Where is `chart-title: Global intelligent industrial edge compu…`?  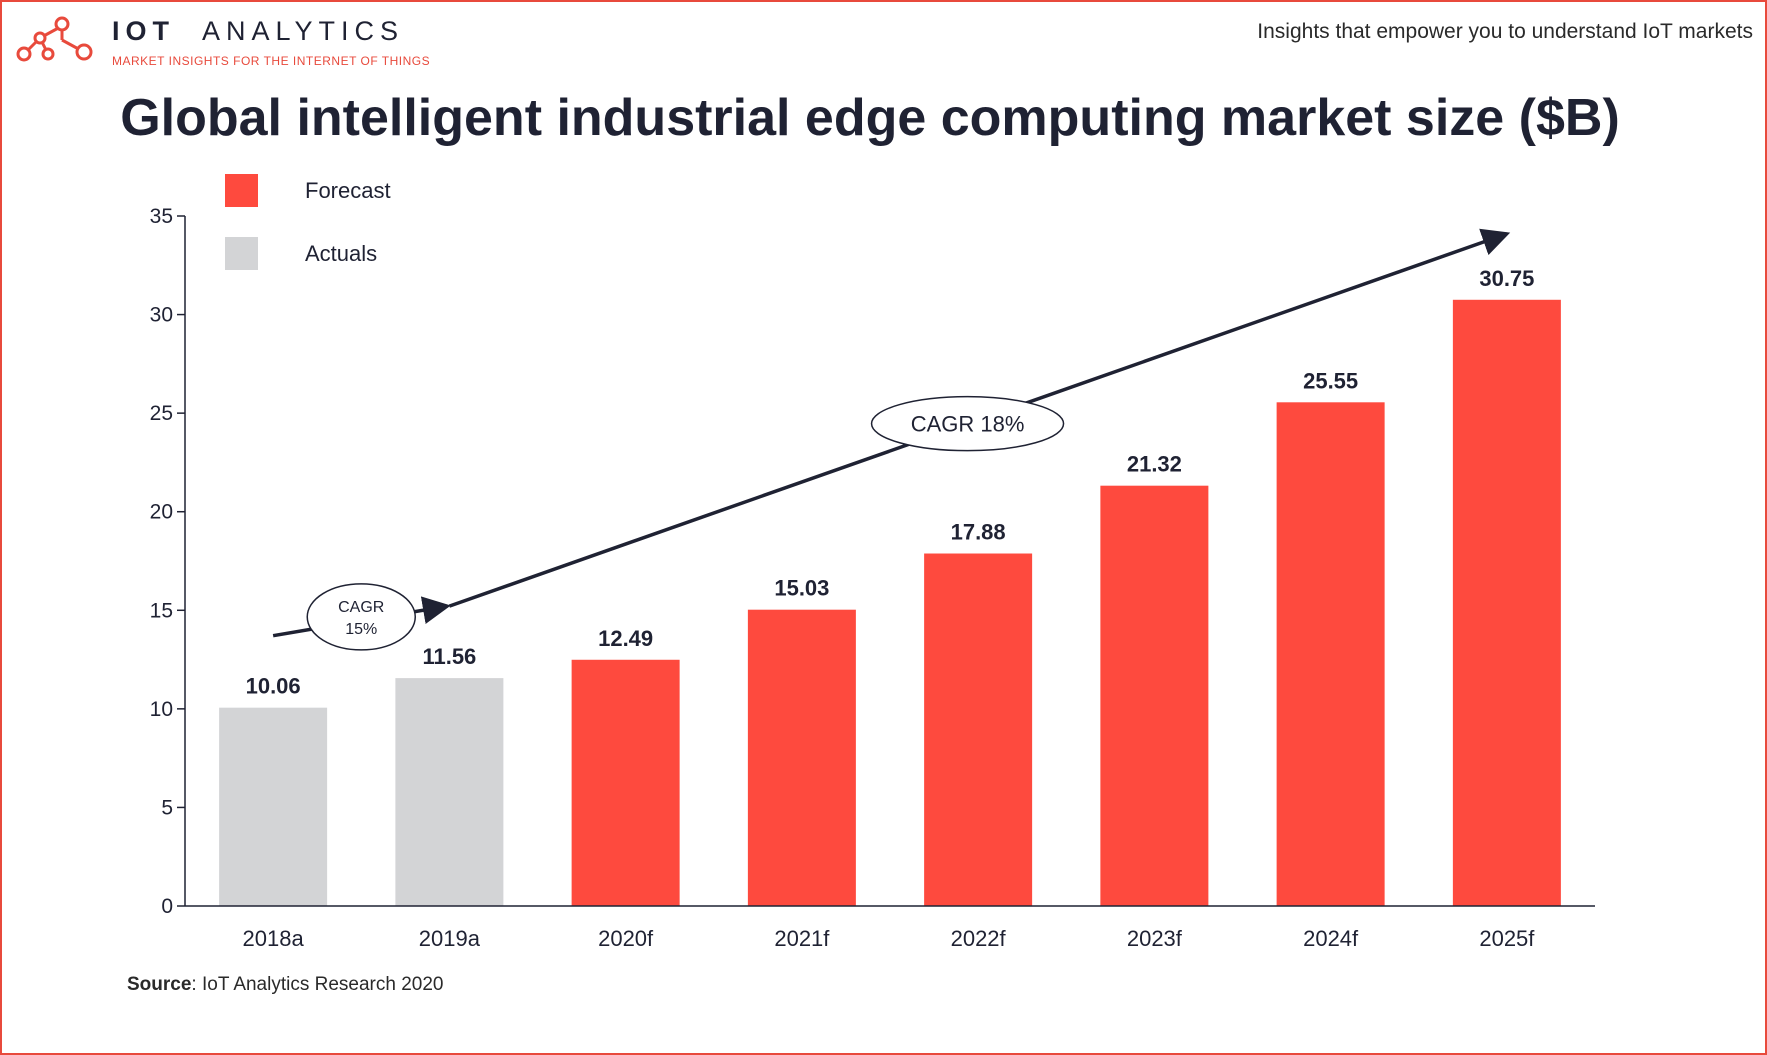
chart-title: Global intelligent industrial edge compu… is located at coordinates (870, 118).